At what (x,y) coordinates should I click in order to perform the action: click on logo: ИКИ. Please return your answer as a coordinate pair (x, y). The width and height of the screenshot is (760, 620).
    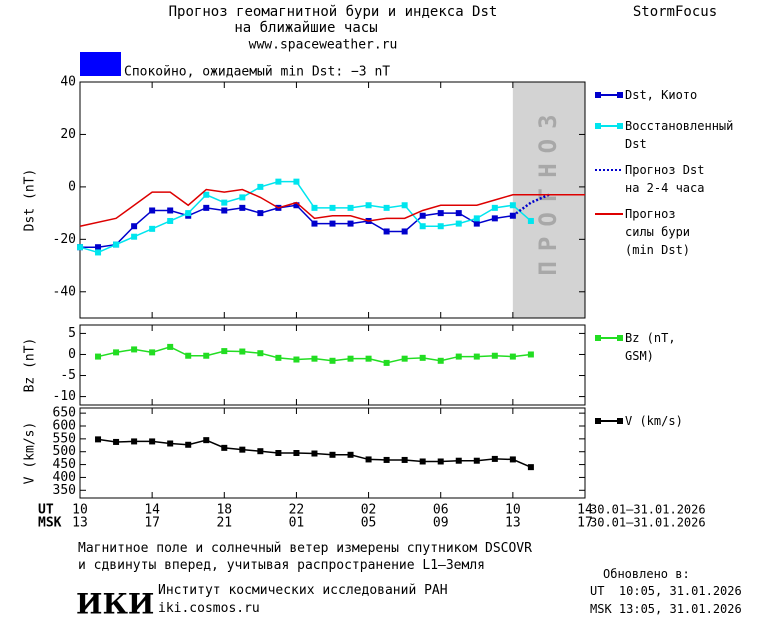
    Looking at the image, I should click on (115, 604).